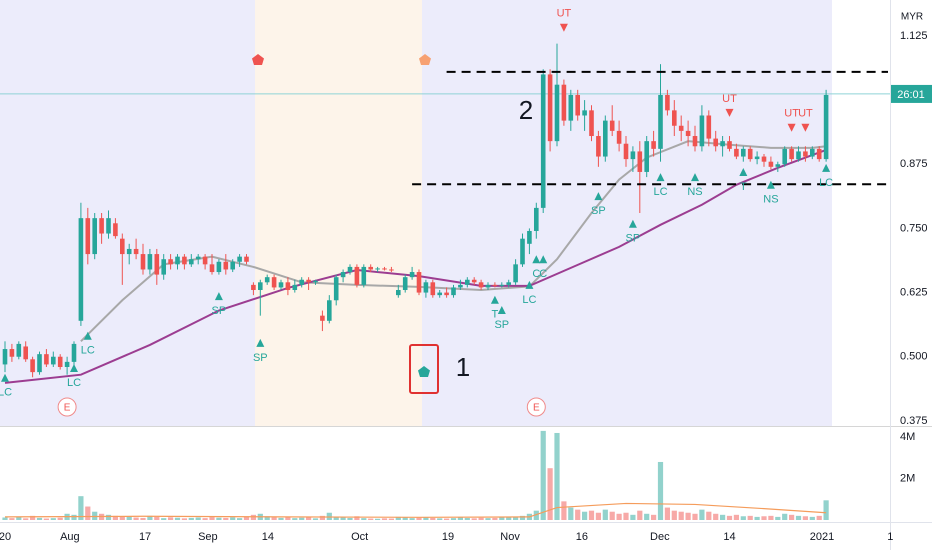 The width and height of the screenshot is (932, 550). Describe the element at coordinates (914, 421) in the screenshot. I see `y-tick-label: 0.375` at that location.